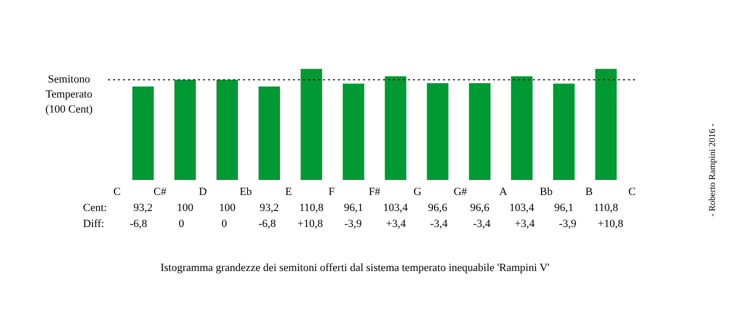 This screenshot has width=743, height=321. Describe the element at coordinates (355, 268) in the screenshot. I see `text: Istogramma grandezze dei semitoni offerti dal sistema temperato inequabile 'Rampini V'` at that location.